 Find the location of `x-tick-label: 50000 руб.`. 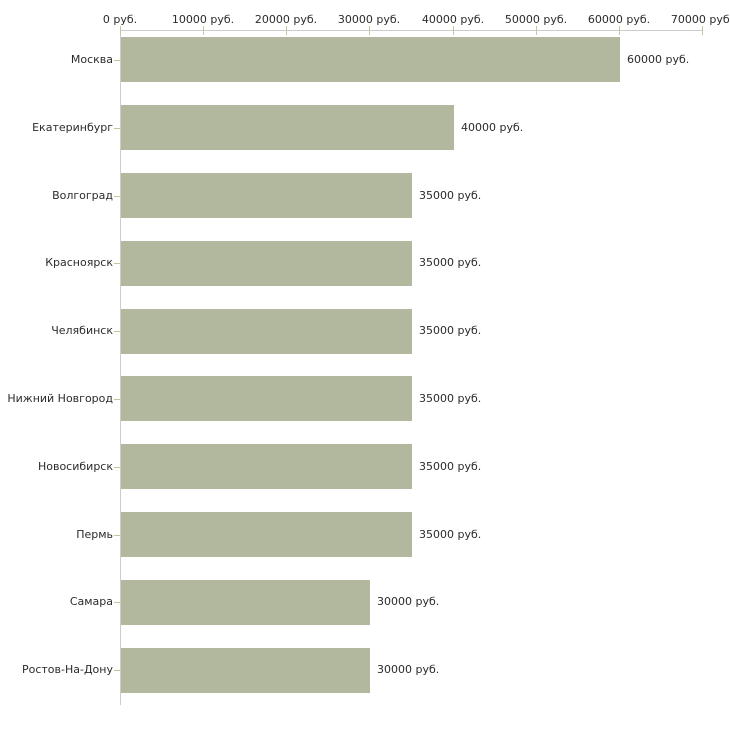

x-tick-label: 50000 руб. is located at coordinates (536, 19).